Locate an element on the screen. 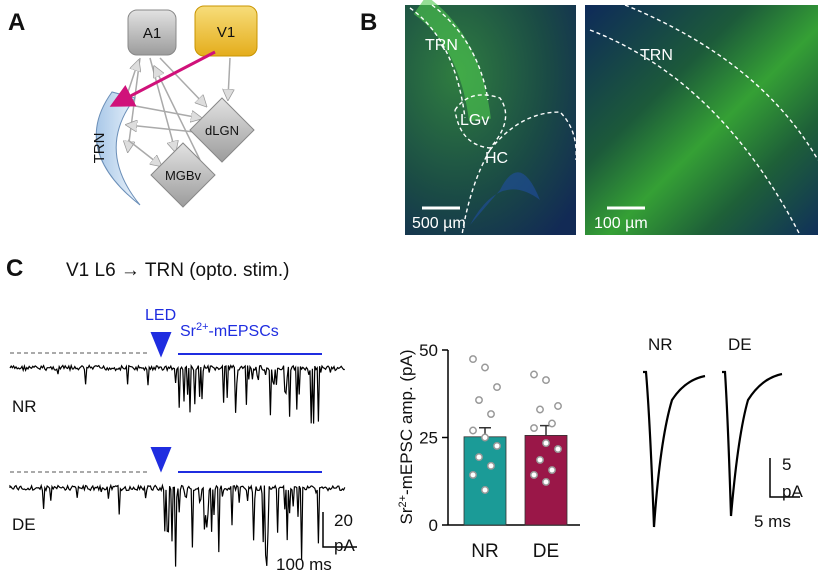 The width and height of the screenshot is (828, 585). mgbv-node is located at coordinates (183, 175).